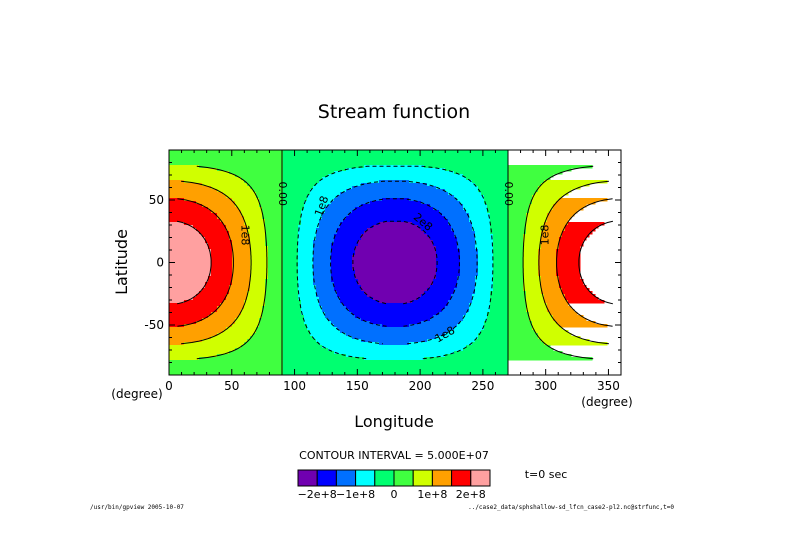  I want to click on chart-title: Stream function, so click(394, 112).